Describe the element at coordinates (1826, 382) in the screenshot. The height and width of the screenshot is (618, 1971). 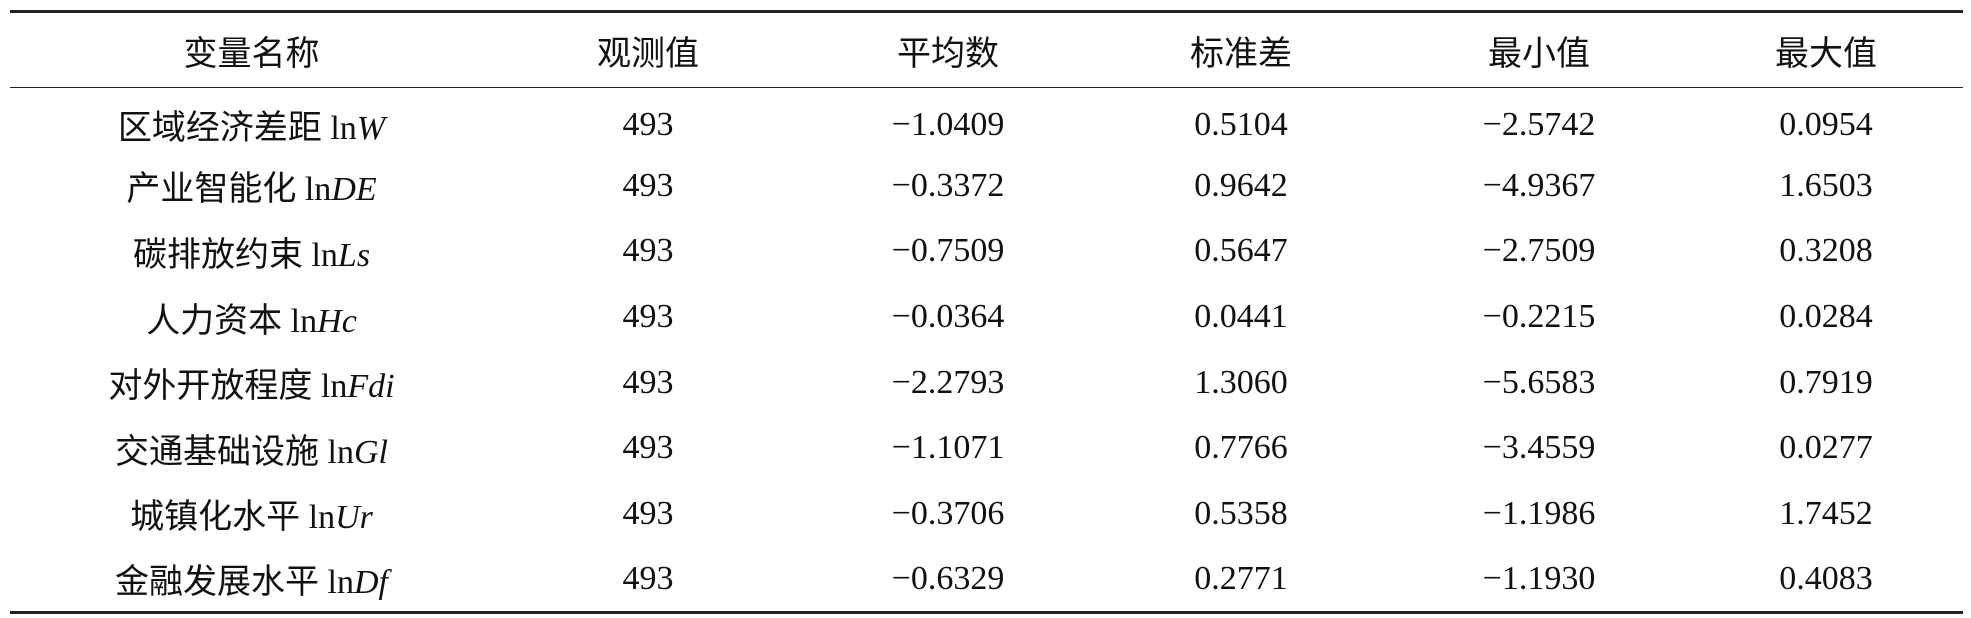
I see `value-cell: 0.7919` at that location.